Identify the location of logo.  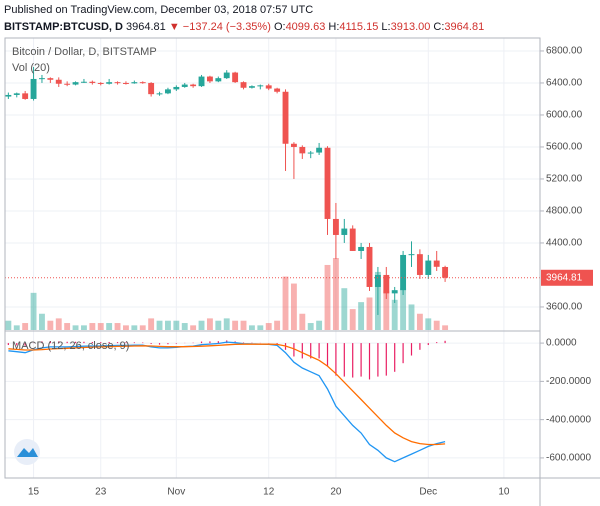
(27, 452).